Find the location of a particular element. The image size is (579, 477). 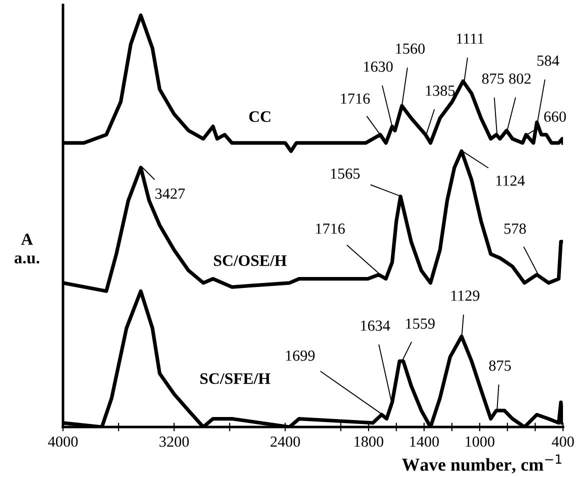

series-label: CC is located at coordinates (259, 116).